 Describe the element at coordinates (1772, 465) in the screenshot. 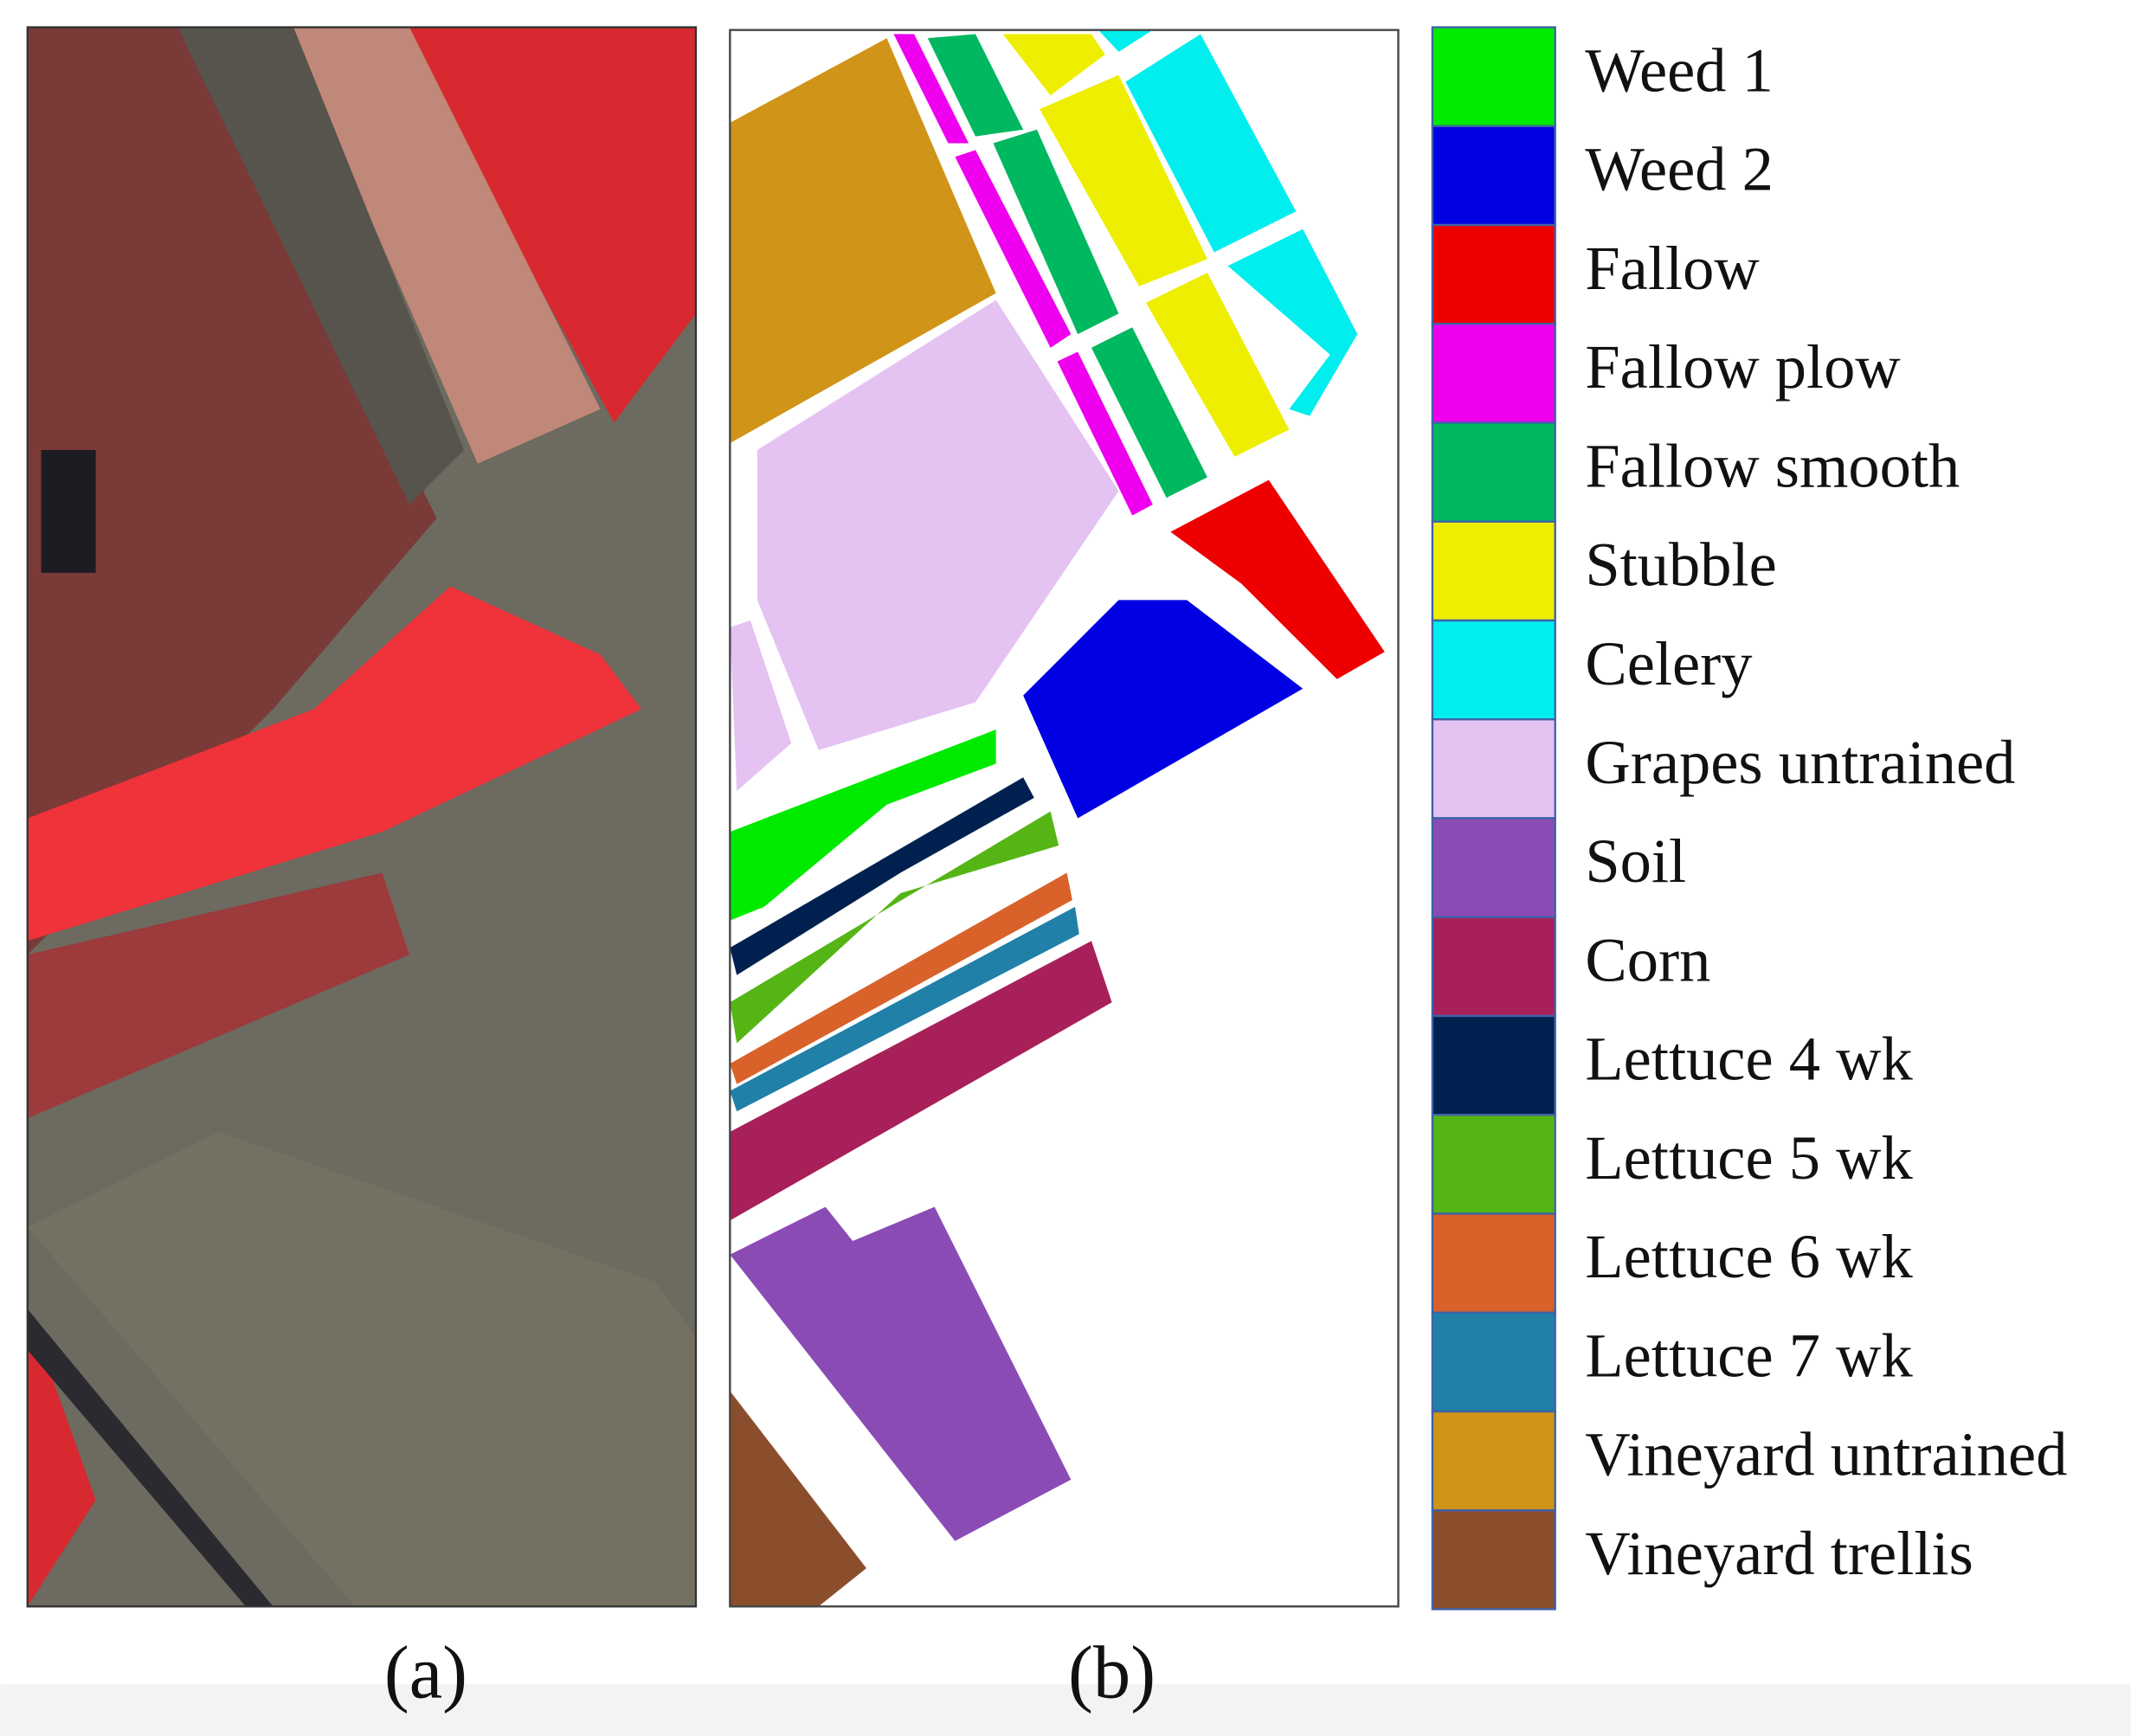

I see `legend-label: Fallow smooth` at that location.